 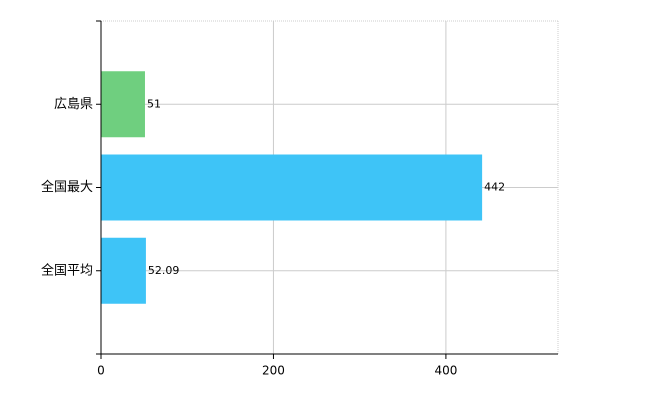 What do you see at coordinates (445, 371) in the screenshot?
I see `x-tick-label: 400` at bounding box center [445, 371].